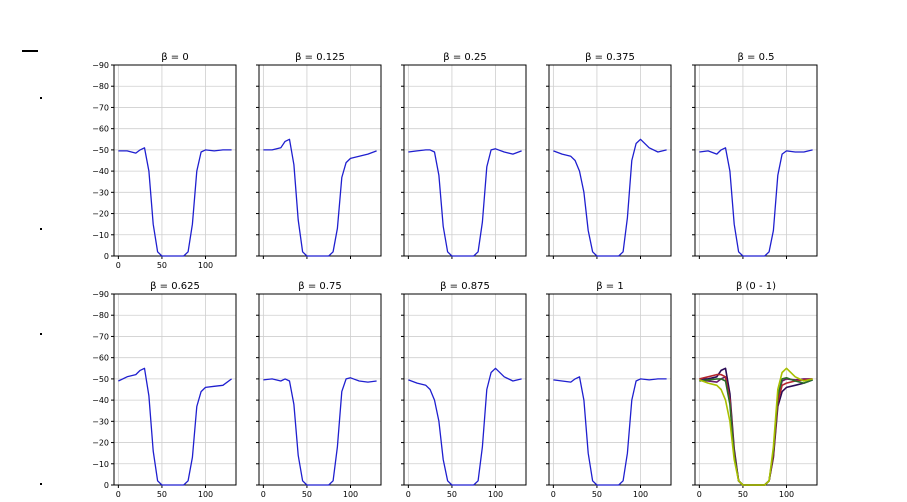 Image resolution: width=907 pixels, height=502 pixels. What do you see at coordinates (320, 57) in the screenshot?
I see `subplot-title: β = 0.125` at bounding box center [320, 57].